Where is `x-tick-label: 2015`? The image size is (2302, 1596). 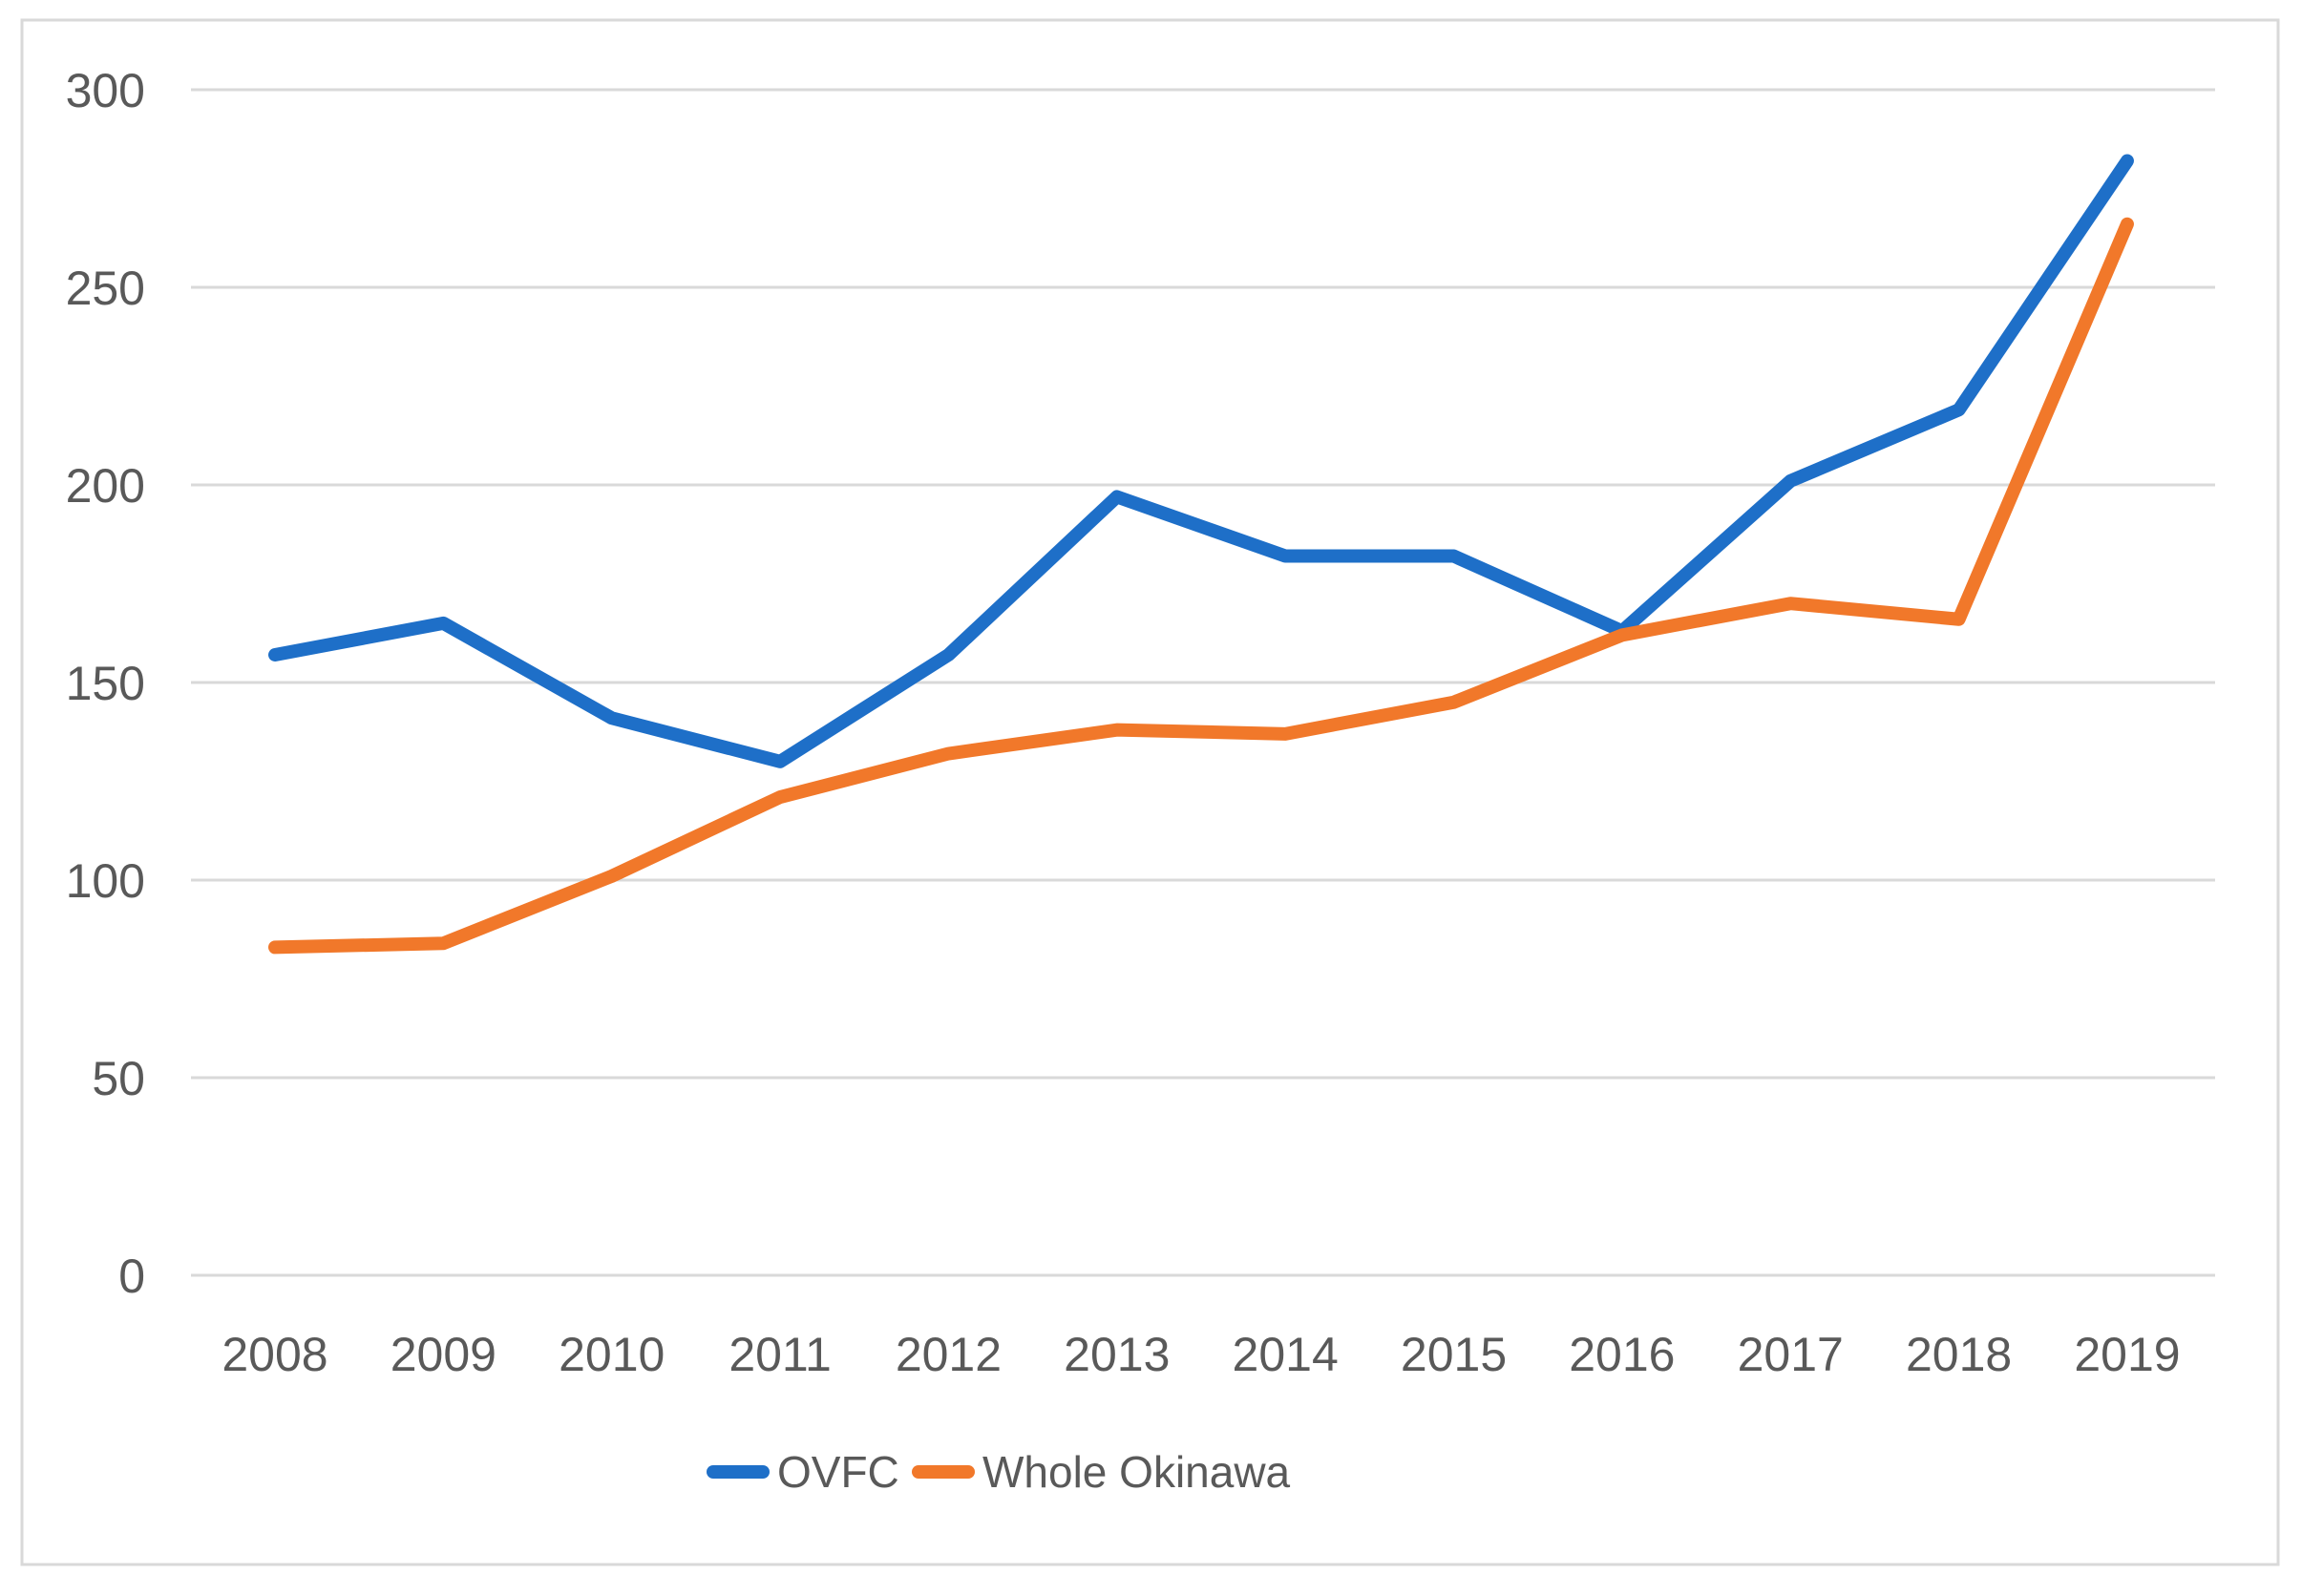
x-tick-label: 2015 is located at coordinates (1454, 1354).